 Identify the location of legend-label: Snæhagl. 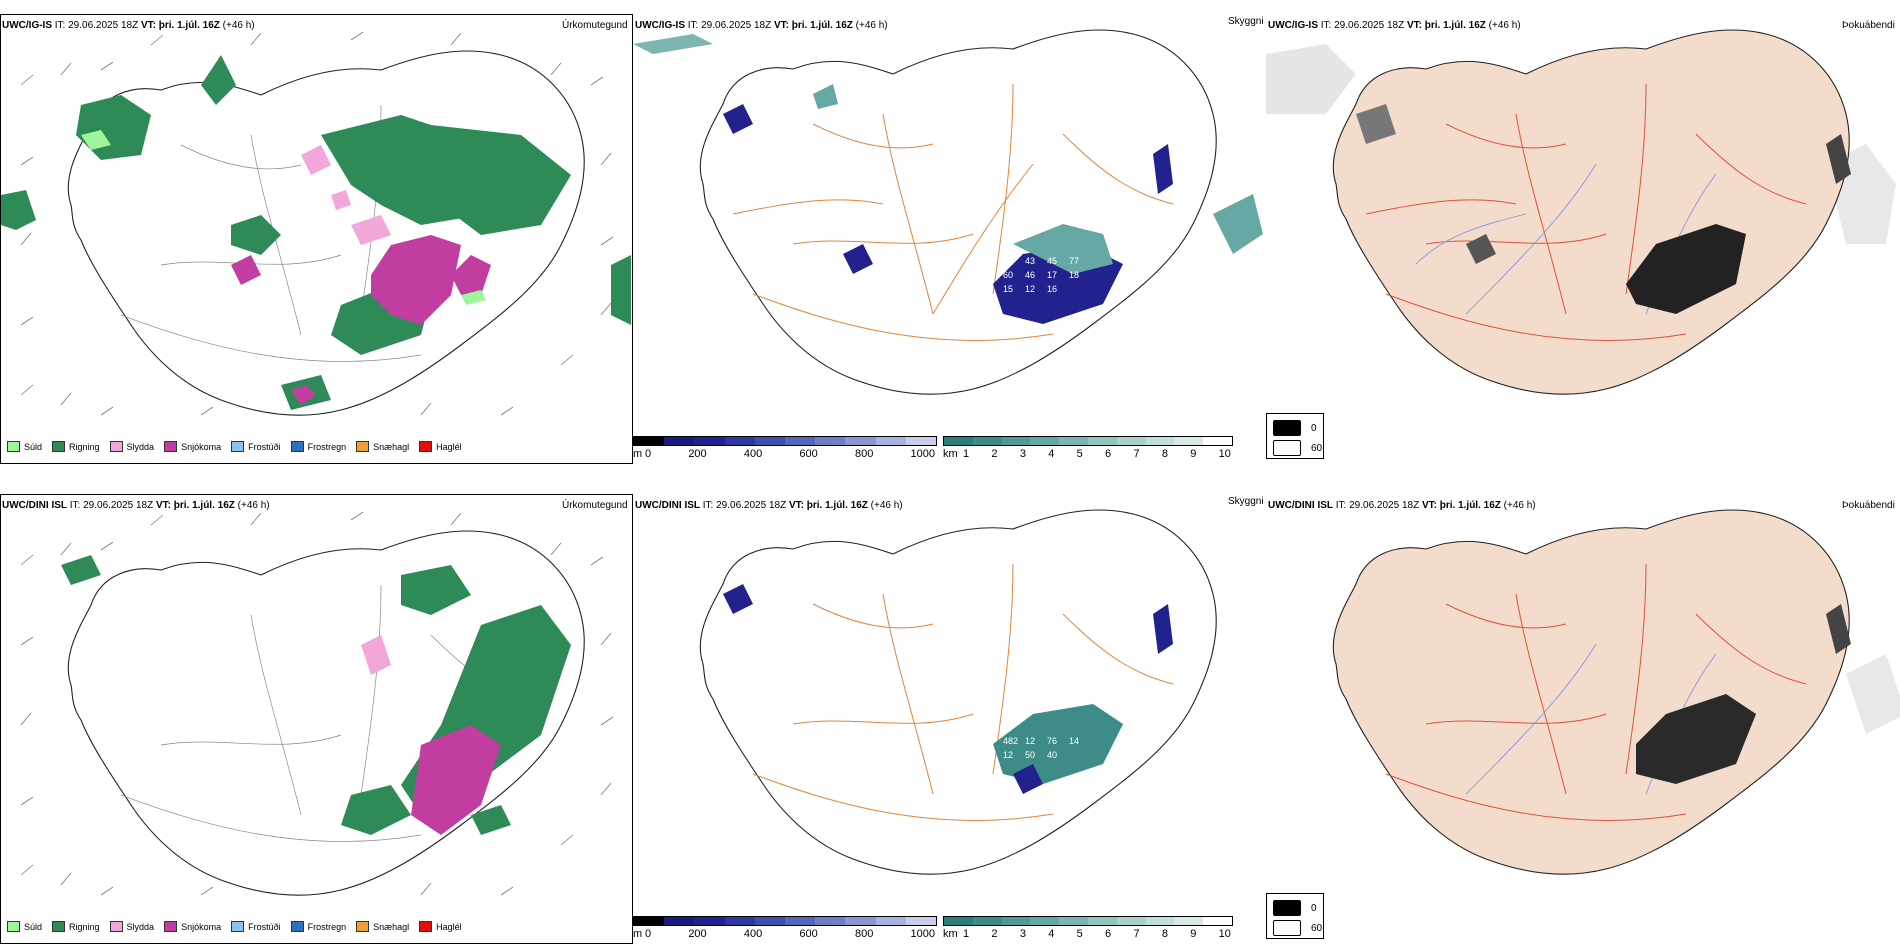
(391, 446).